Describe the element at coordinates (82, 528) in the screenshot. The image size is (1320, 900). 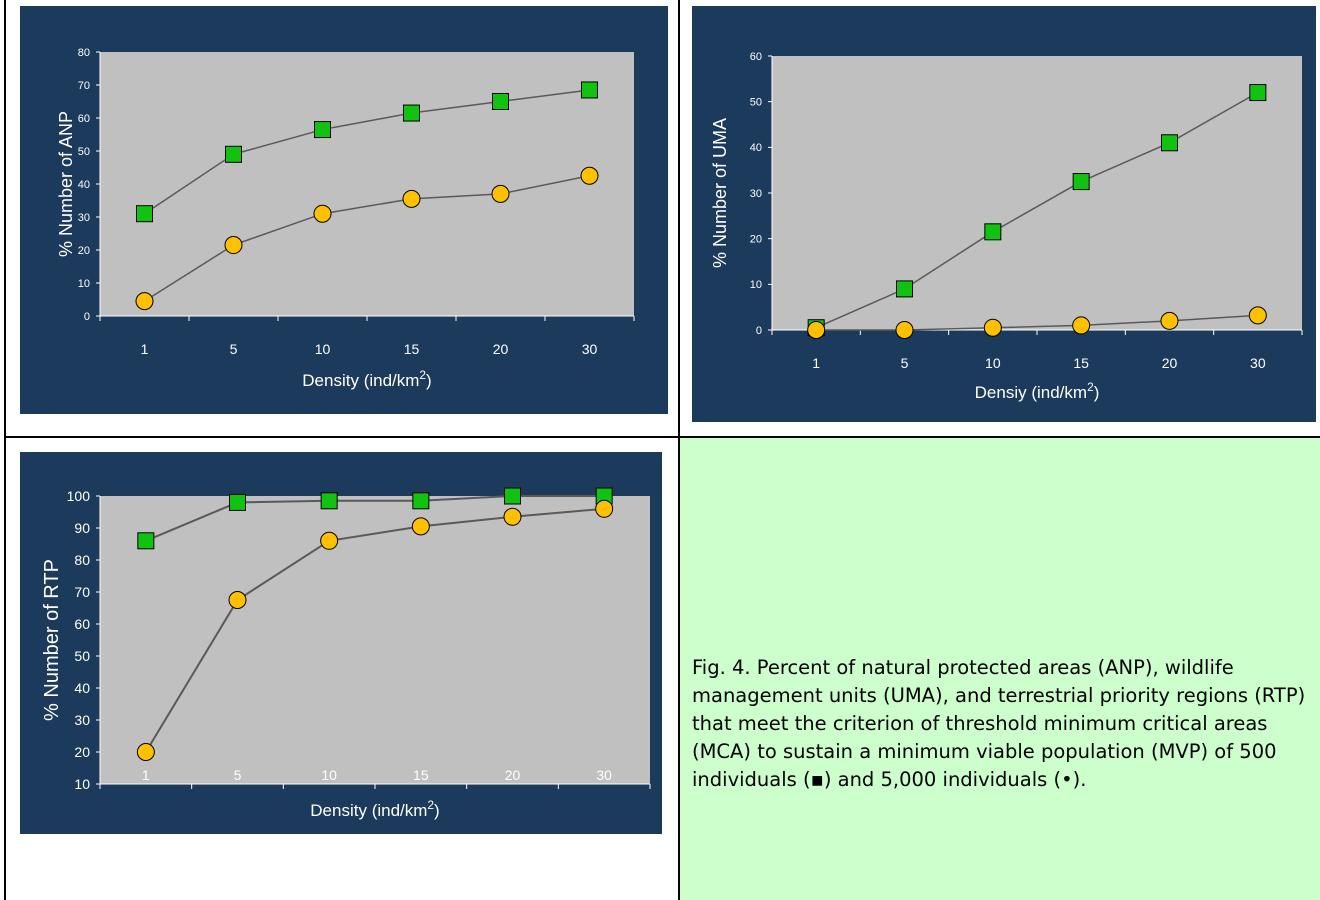
I see `y-tick-label: 90` at that location.